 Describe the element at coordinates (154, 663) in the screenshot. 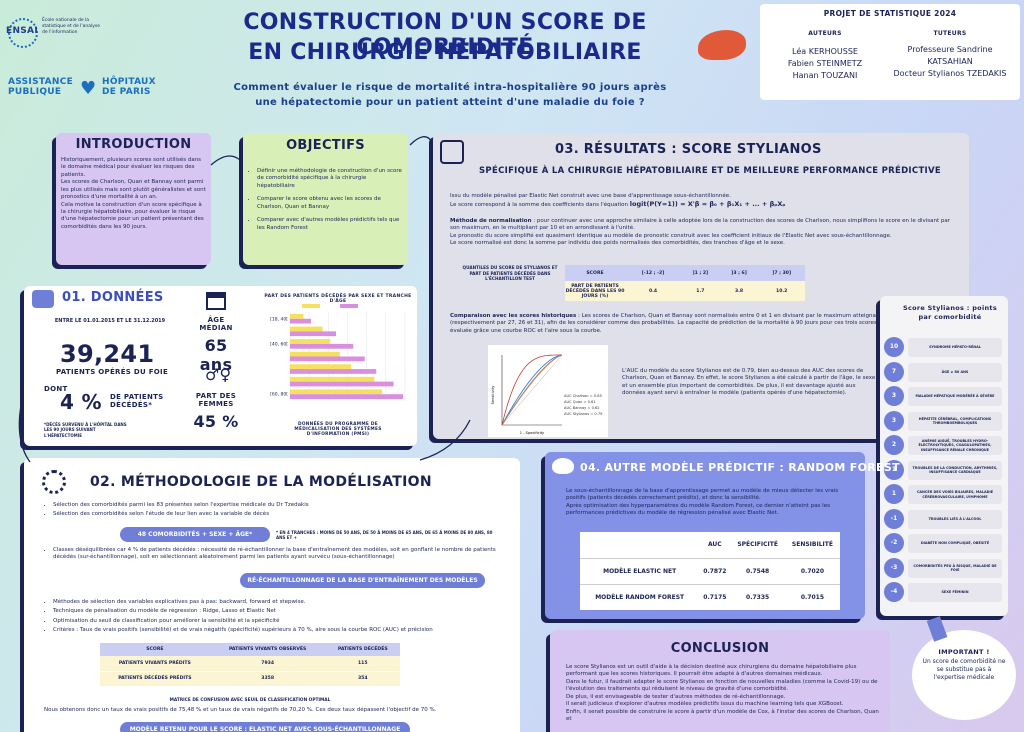

I see `cm-row-label: PATIENTS VIVANTS PRÉDITS` at that location.